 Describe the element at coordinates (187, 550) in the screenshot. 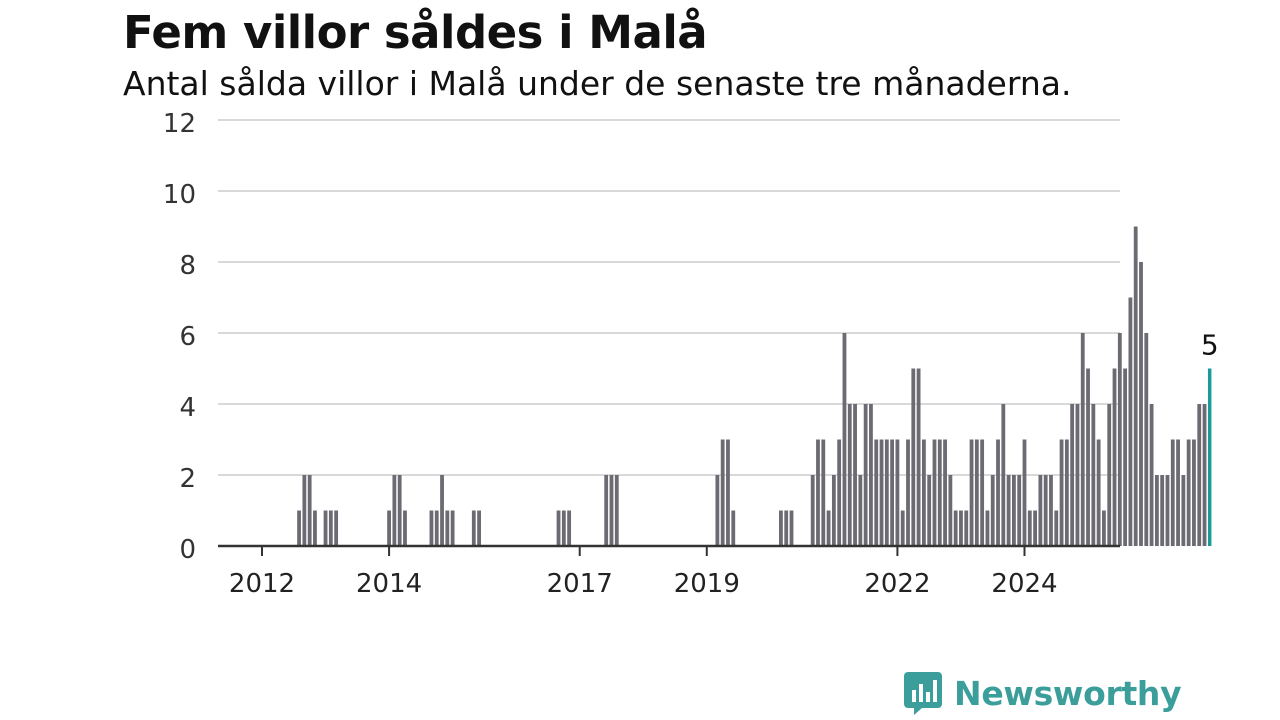

I see `y-tick-label: 0` at that location.